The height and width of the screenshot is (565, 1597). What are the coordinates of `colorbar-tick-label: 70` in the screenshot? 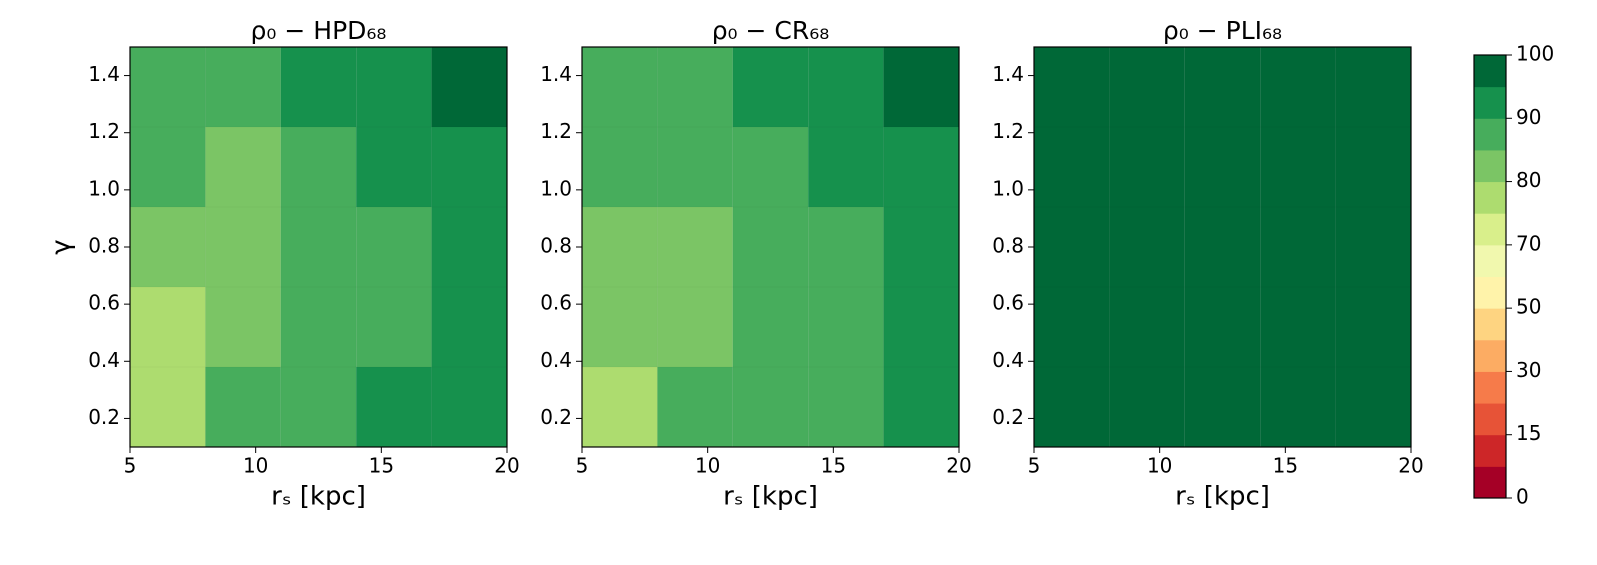 It's located at (1528, 243).